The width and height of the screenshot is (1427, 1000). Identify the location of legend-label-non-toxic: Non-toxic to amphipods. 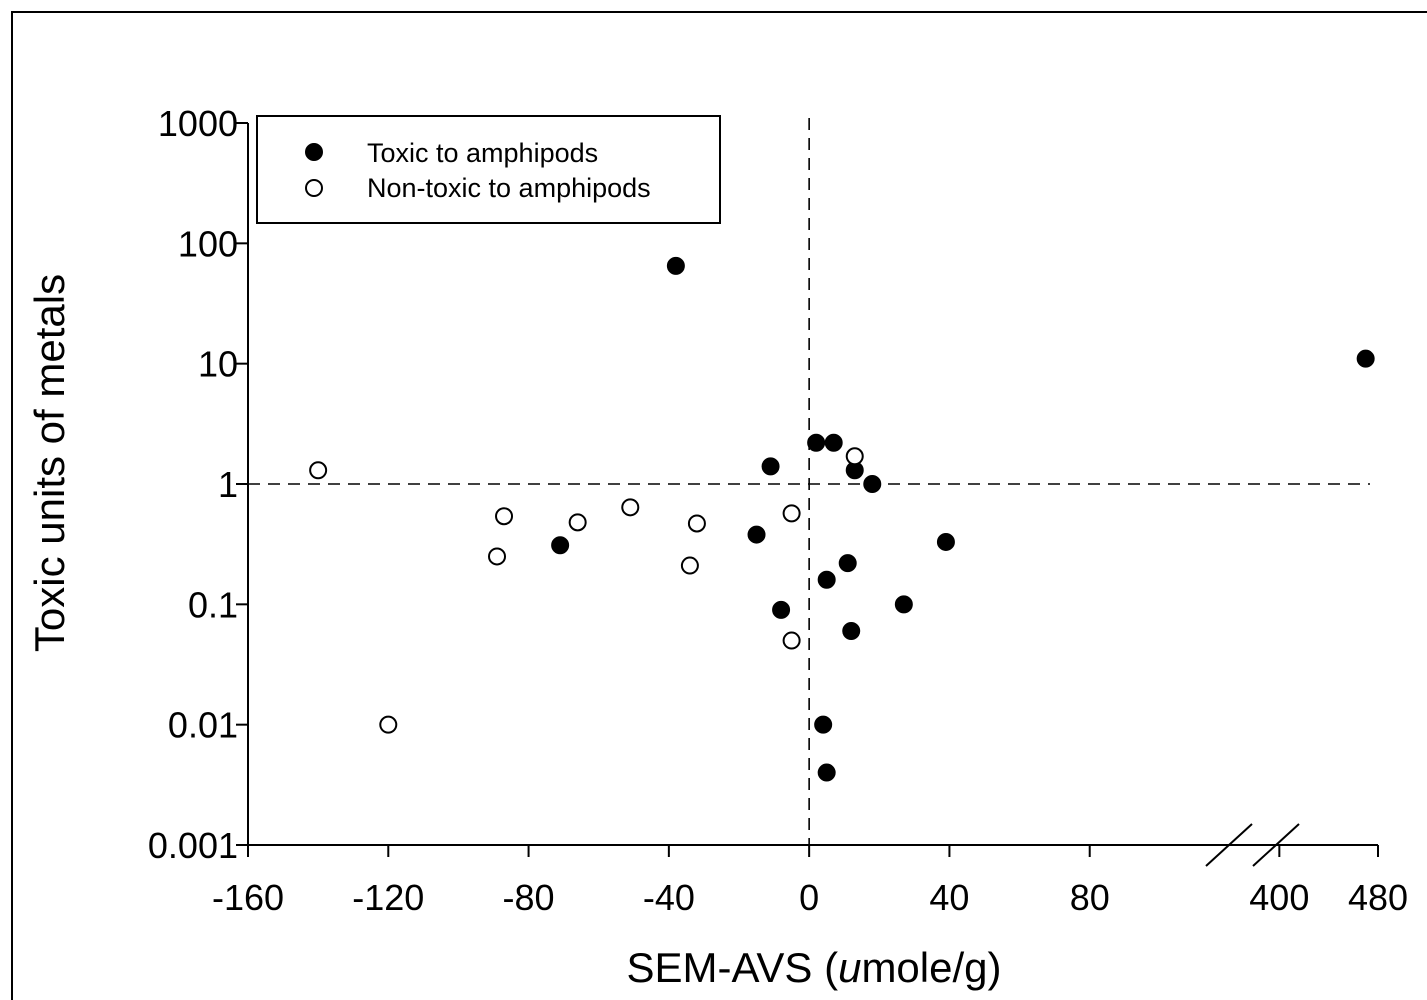
(509, 188).